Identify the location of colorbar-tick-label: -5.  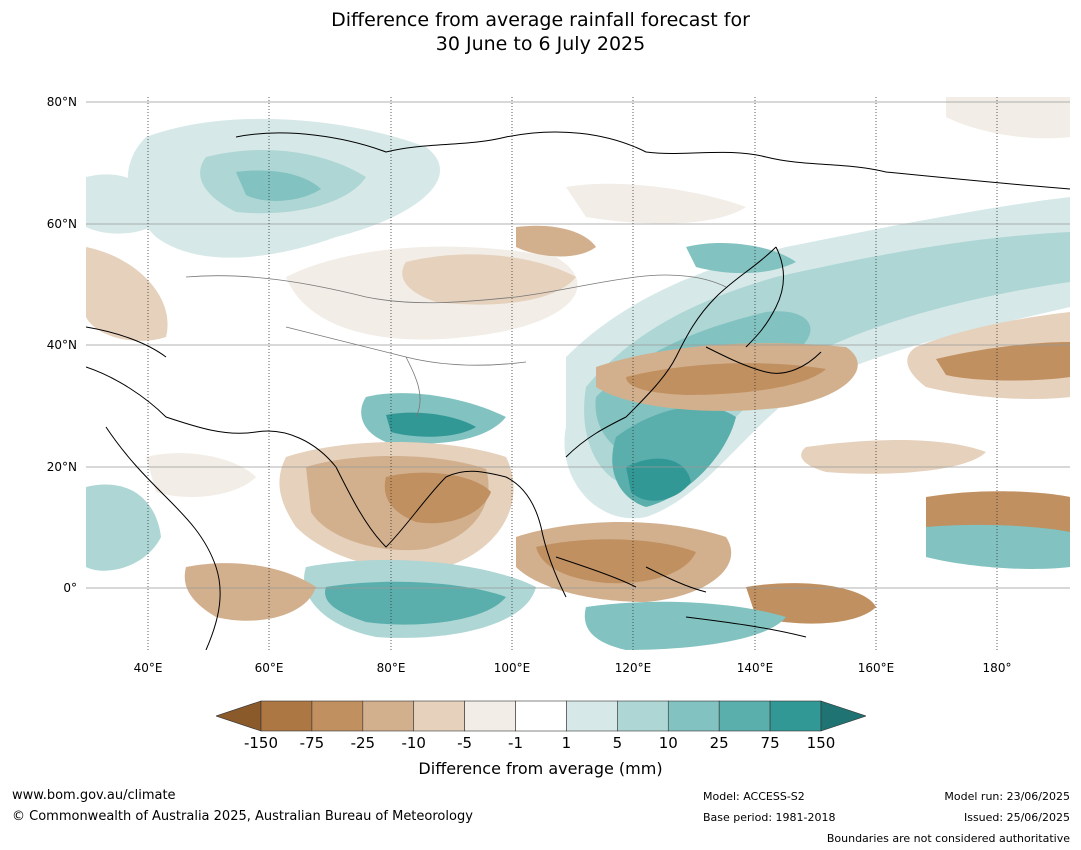
(465, 743).